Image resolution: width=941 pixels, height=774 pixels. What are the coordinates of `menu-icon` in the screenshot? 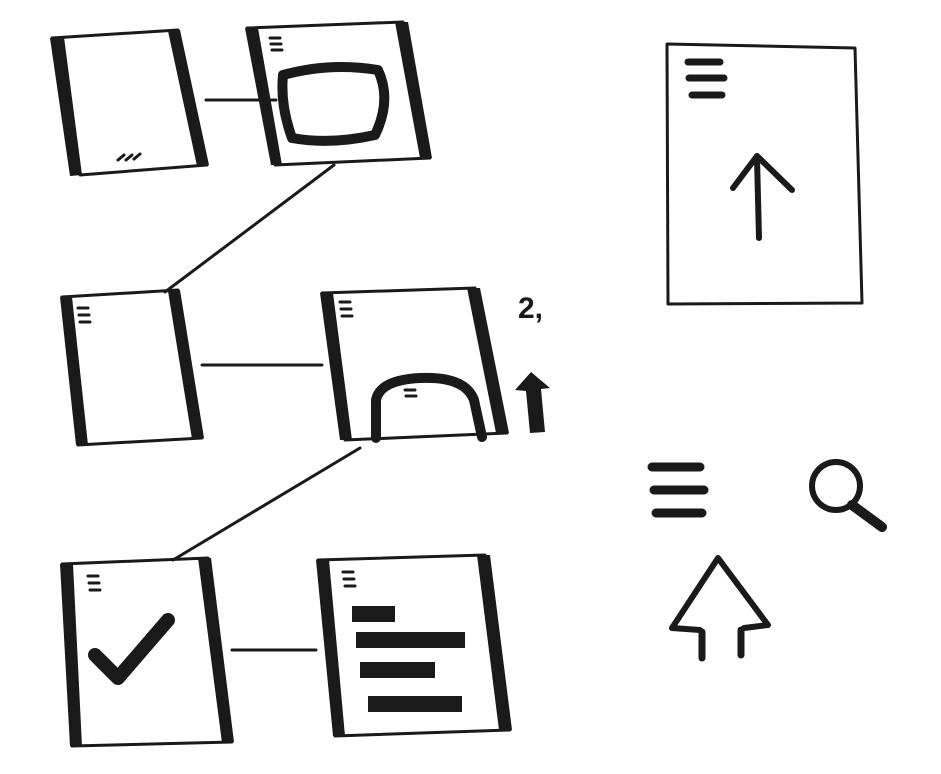 It's located at (678, 490).